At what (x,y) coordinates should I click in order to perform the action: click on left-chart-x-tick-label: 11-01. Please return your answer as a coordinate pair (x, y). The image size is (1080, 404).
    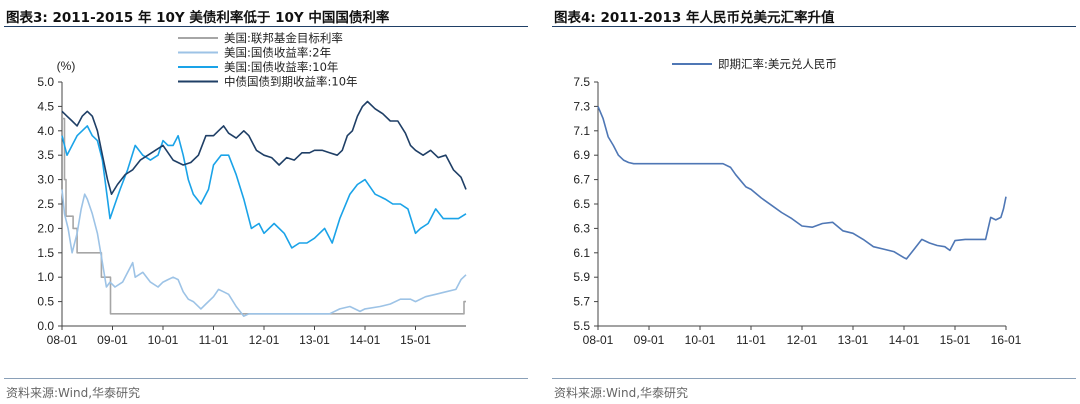
    Looking at the image, I should click on (214, 340).